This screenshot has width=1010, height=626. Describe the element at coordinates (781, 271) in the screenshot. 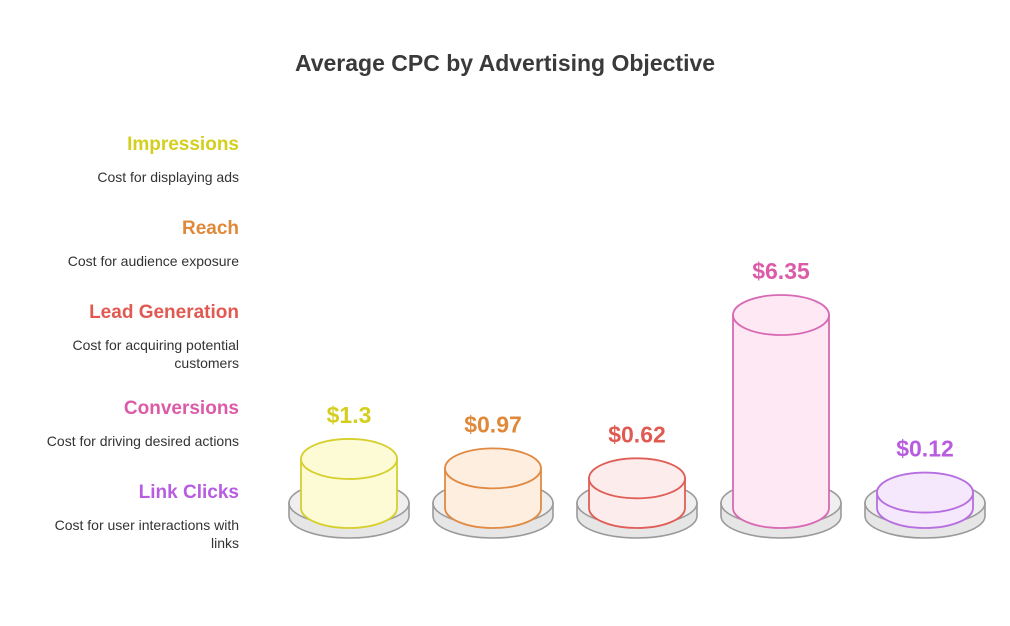

I see `value-label-conversions: $6.35` at that location.